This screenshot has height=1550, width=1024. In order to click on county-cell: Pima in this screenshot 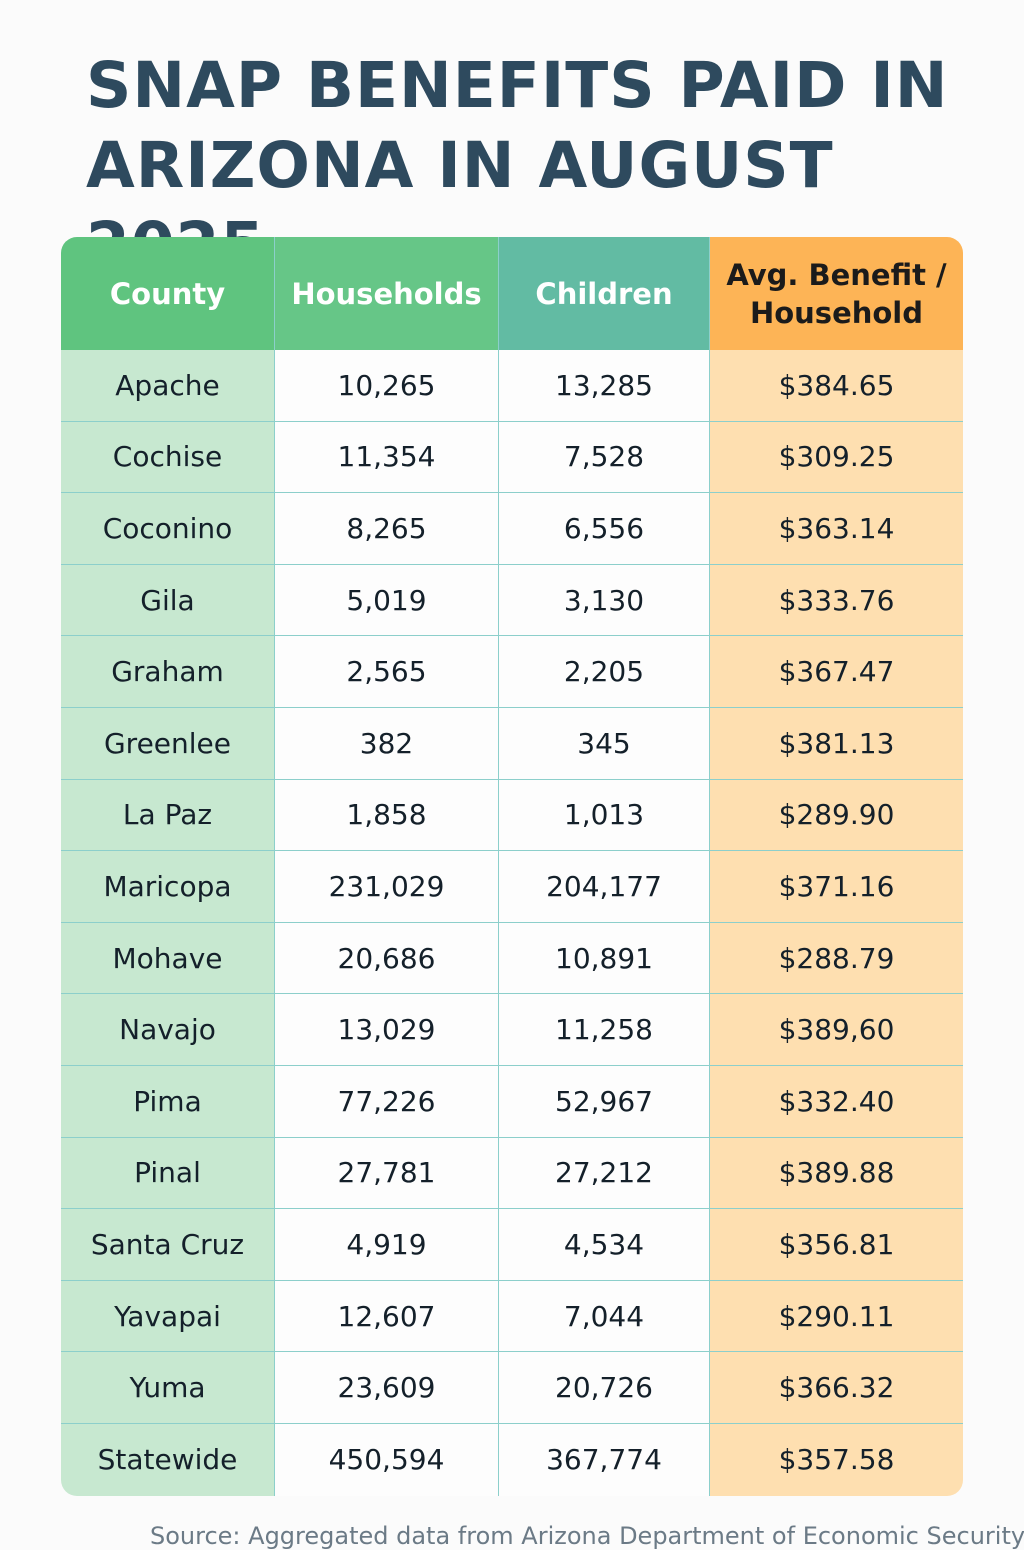, I will do `click(168, 1101)`.